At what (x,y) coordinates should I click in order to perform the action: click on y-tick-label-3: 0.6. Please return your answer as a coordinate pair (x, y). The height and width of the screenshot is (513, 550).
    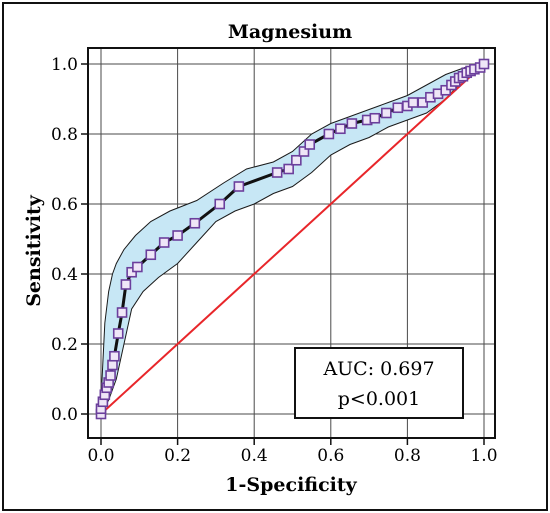
    Looking at the image, I should click on (64, 205).